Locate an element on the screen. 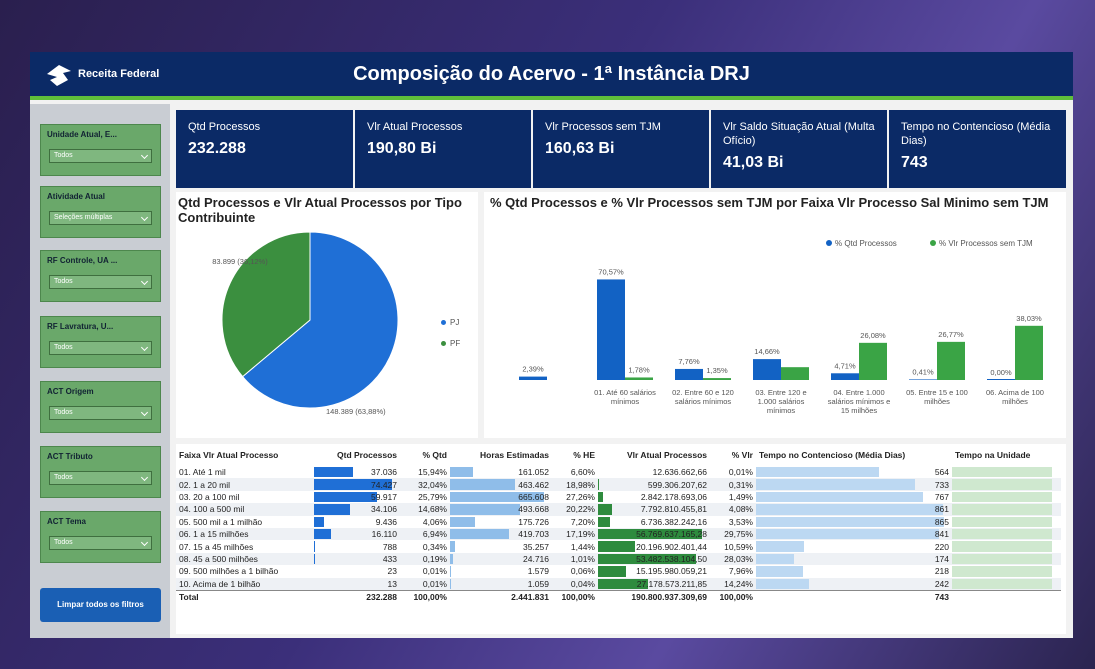  cell-text: 1,01% is located at coordinates (582, 558).